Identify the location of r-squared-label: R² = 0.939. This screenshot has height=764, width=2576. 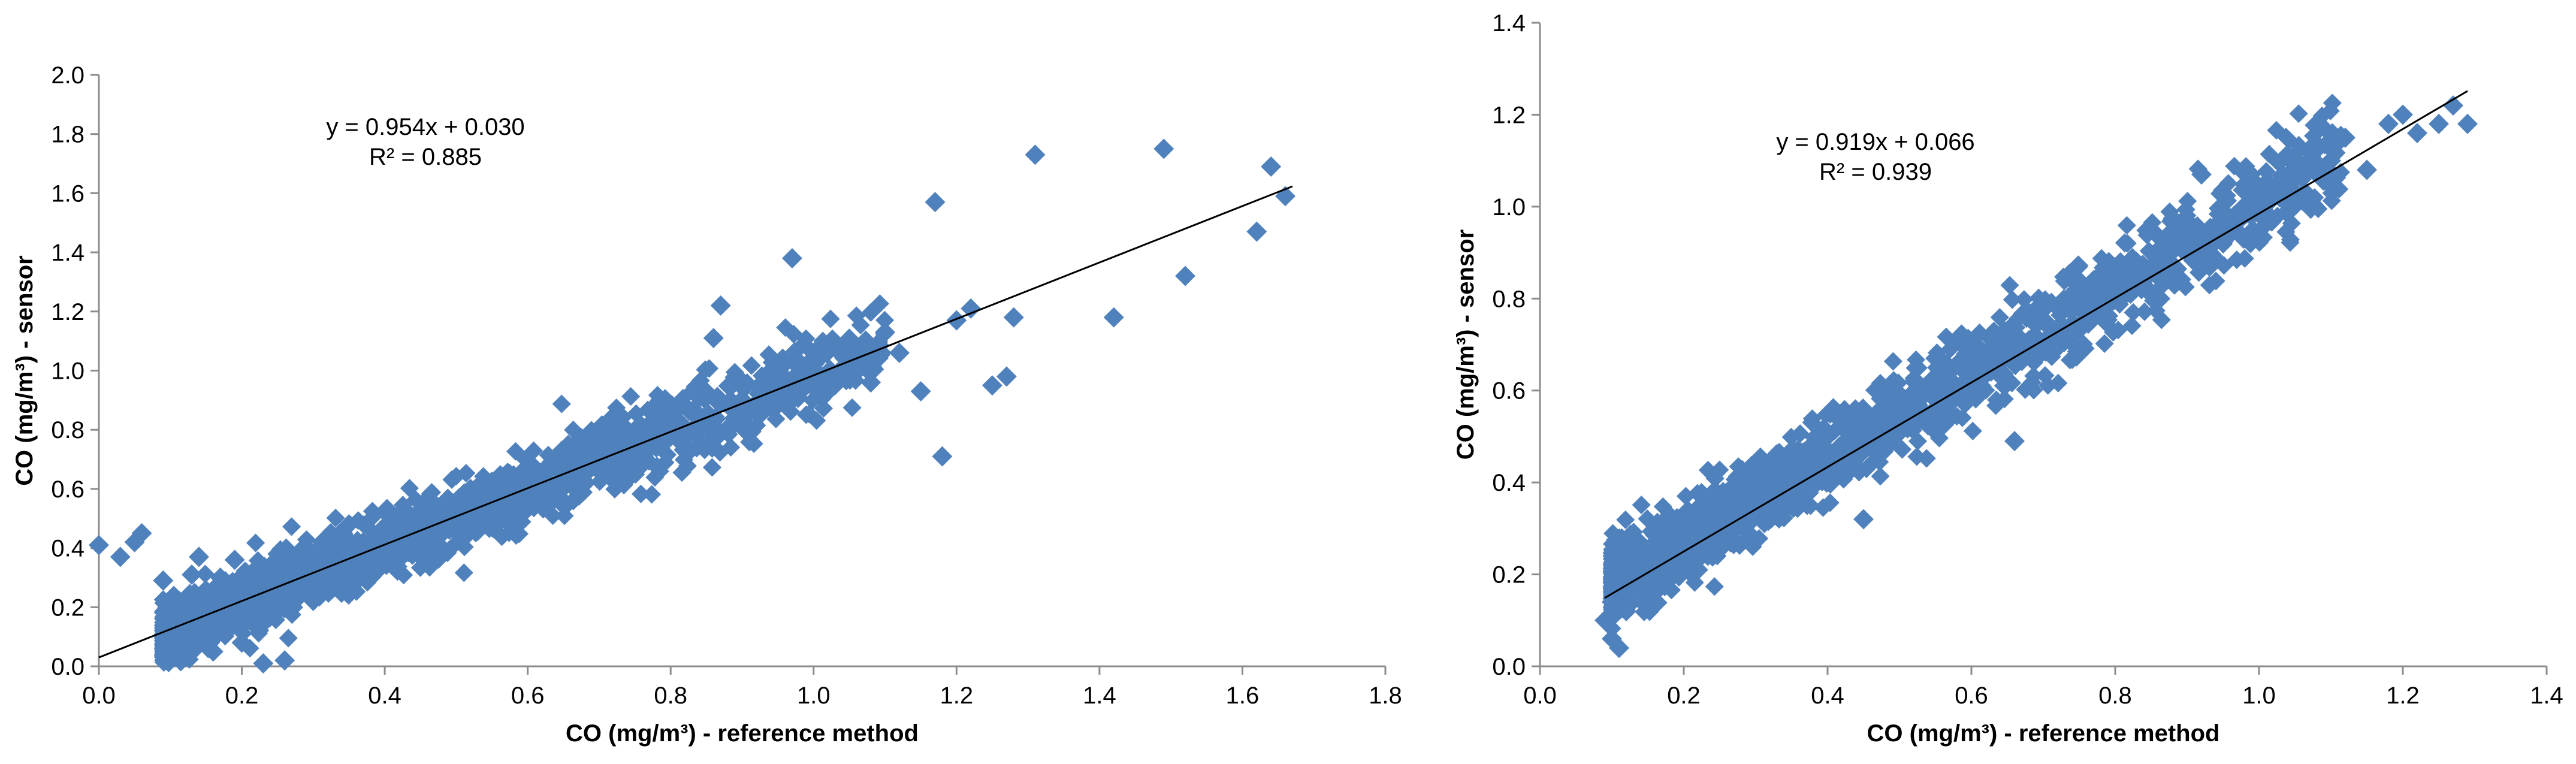
(1876, 172).